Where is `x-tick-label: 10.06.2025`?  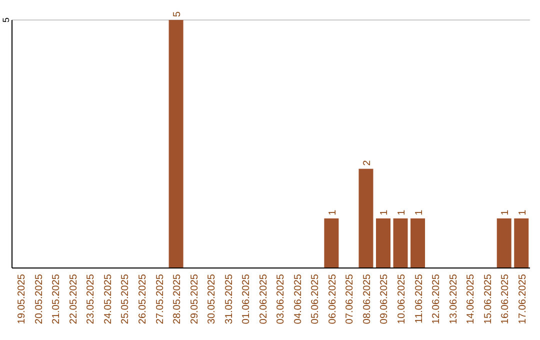 x-tick-label: 10.06.2025 is located at coordinates (402, 299).